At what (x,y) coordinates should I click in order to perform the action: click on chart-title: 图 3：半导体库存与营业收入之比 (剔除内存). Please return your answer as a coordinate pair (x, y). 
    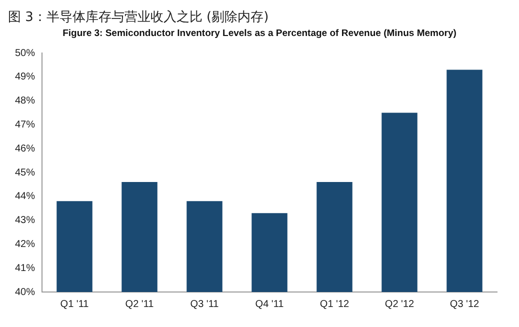
    Looking at the image, I should click on (139, 18).